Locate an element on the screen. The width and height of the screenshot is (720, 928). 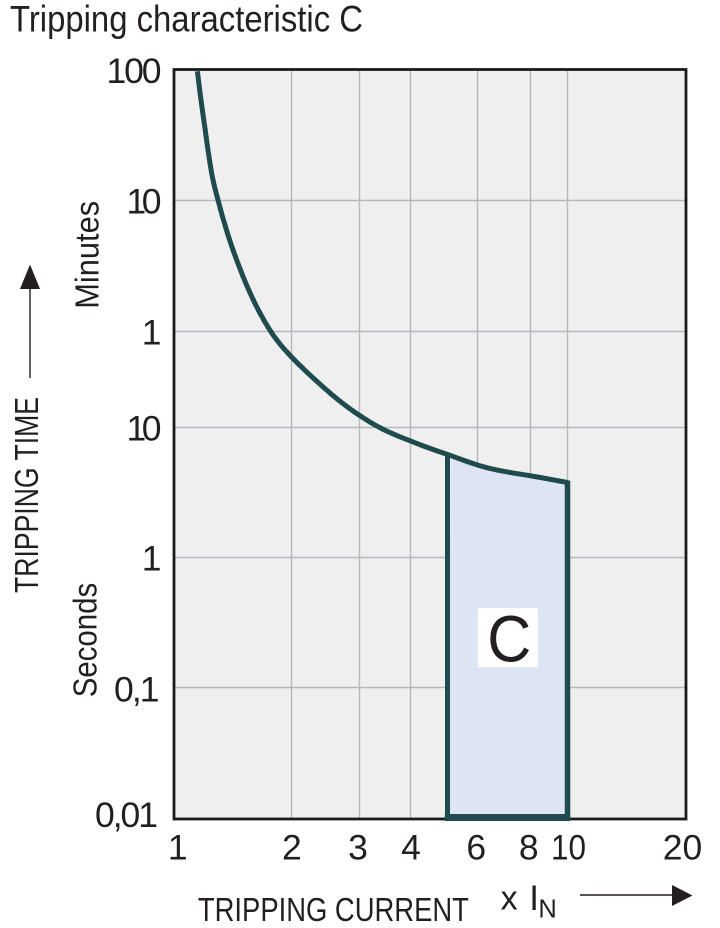
svg-text: Seconds is located at coordinates (85, 640).